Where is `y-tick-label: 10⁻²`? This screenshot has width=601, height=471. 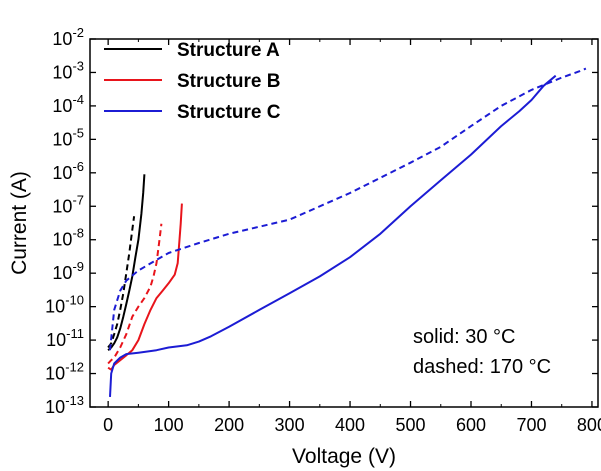
y-tick-label: 10⁻² is located at coordinates (68, 37).